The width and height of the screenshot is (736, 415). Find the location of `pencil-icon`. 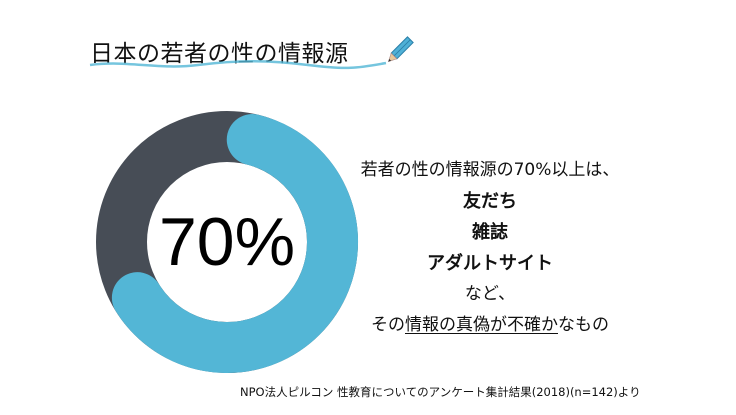

pencil-icon is located at coordinates (400, 49).